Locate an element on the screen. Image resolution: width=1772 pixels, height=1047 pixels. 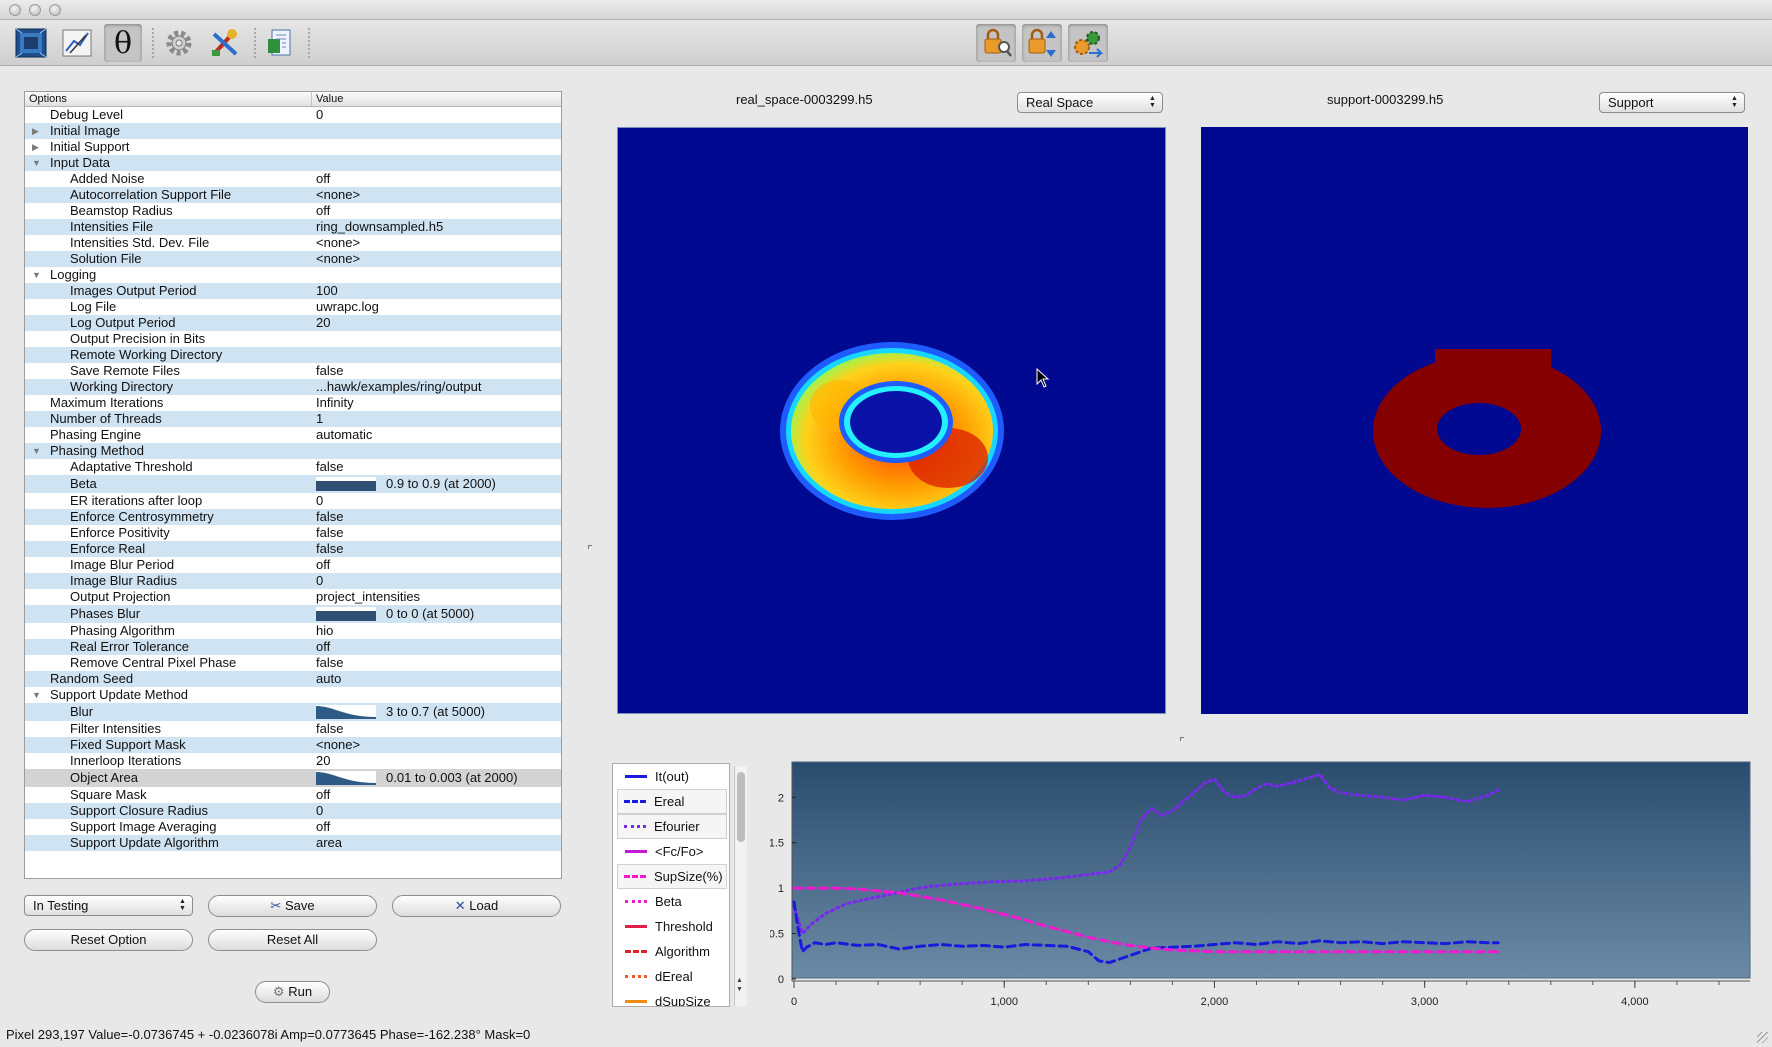
option-row: Image Blur Period off is located at coordinates (293, 565).